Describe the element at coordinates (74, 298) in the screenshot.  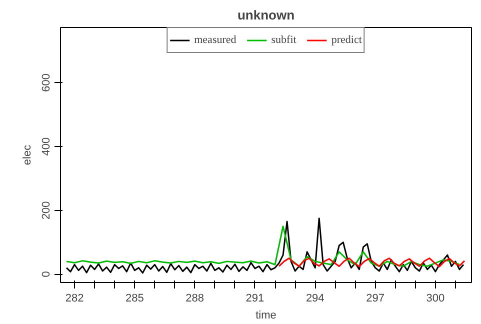
I see `x-tick-label: 282` at that location.